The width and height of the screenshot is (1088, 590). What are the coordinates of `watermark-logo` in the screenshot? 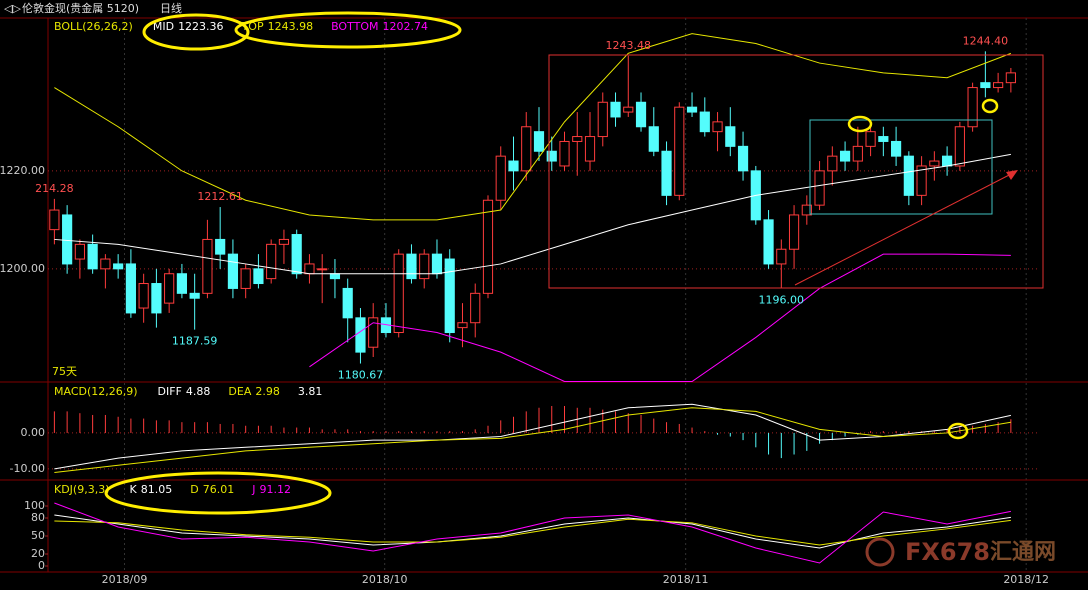 It's located at (880, 552).